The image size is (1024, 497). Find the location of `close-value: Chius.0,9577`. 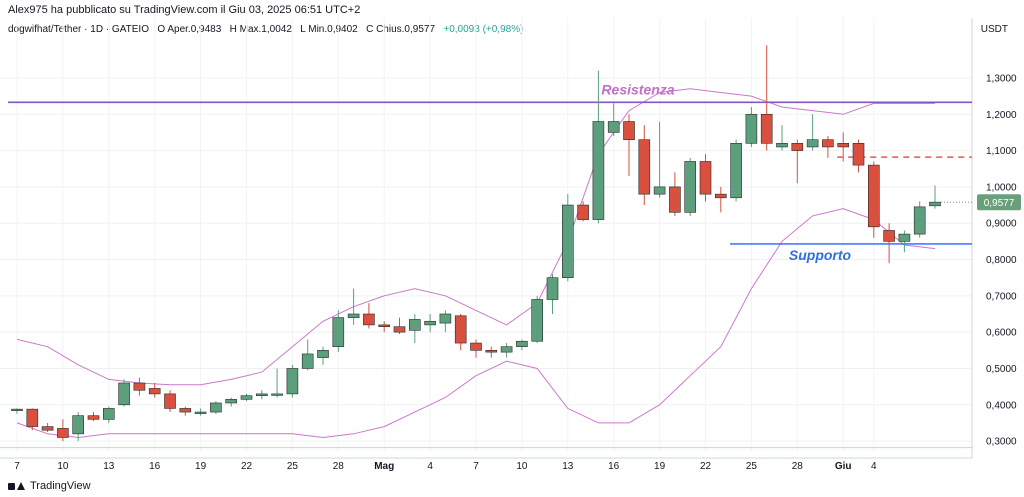

close-value: Chius.0,9577 is located at coordinates (406, 29).